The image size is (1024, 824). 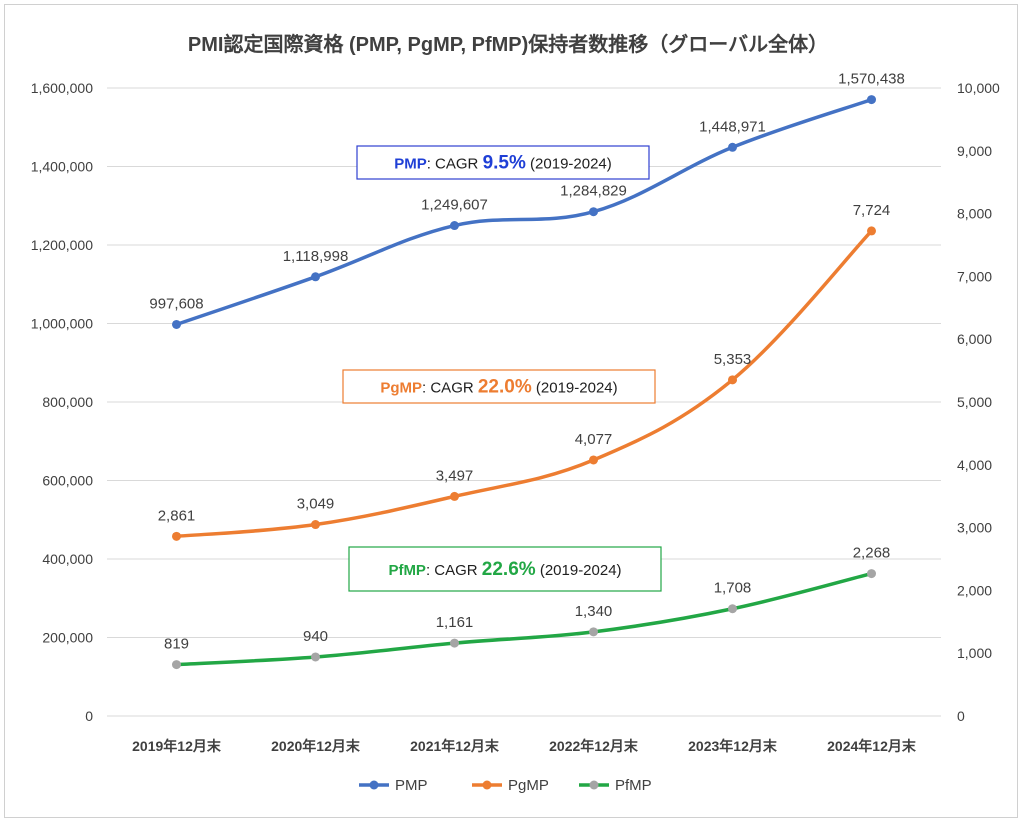 I want to click on pfmp-data-label: 940, so click(x=315, y=636).